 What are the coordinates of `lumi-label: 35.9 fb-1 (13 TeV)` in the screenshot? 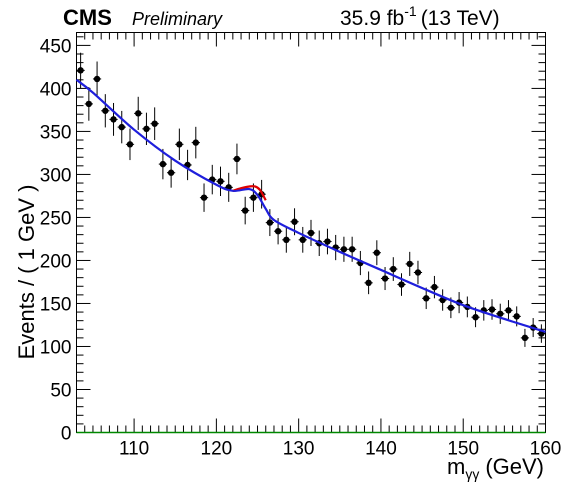 It's located at (420, 16).